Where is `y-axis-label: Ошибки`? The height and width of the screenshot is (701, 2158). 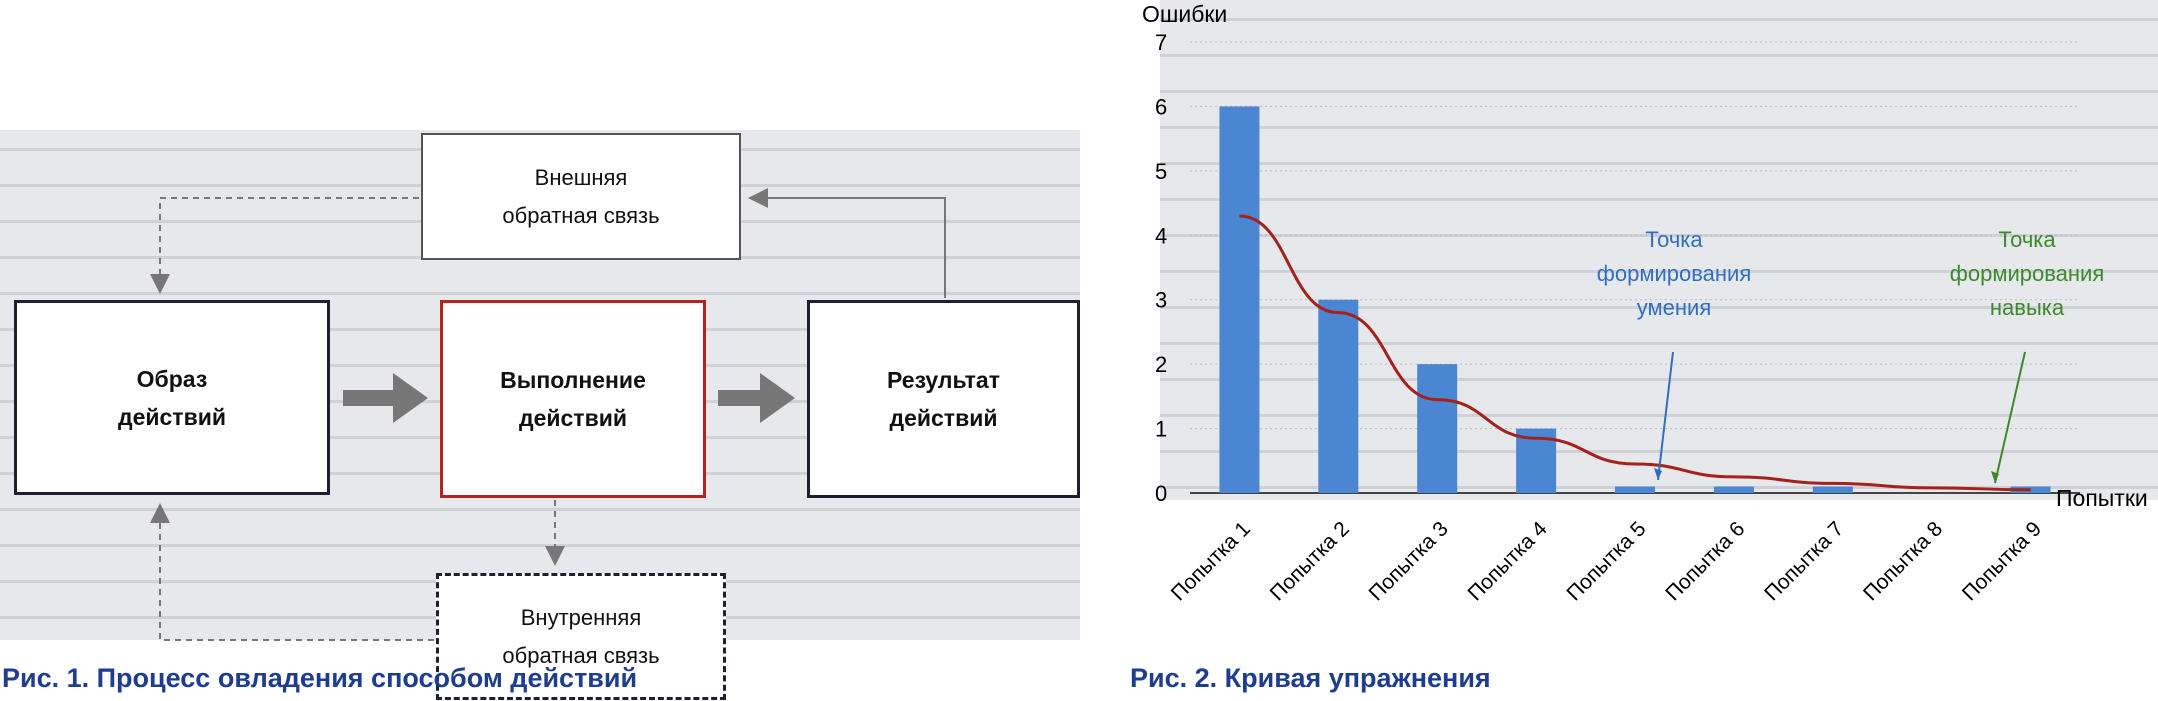
y-axis-label: Ошибки is located at coordinates (1184, 14).